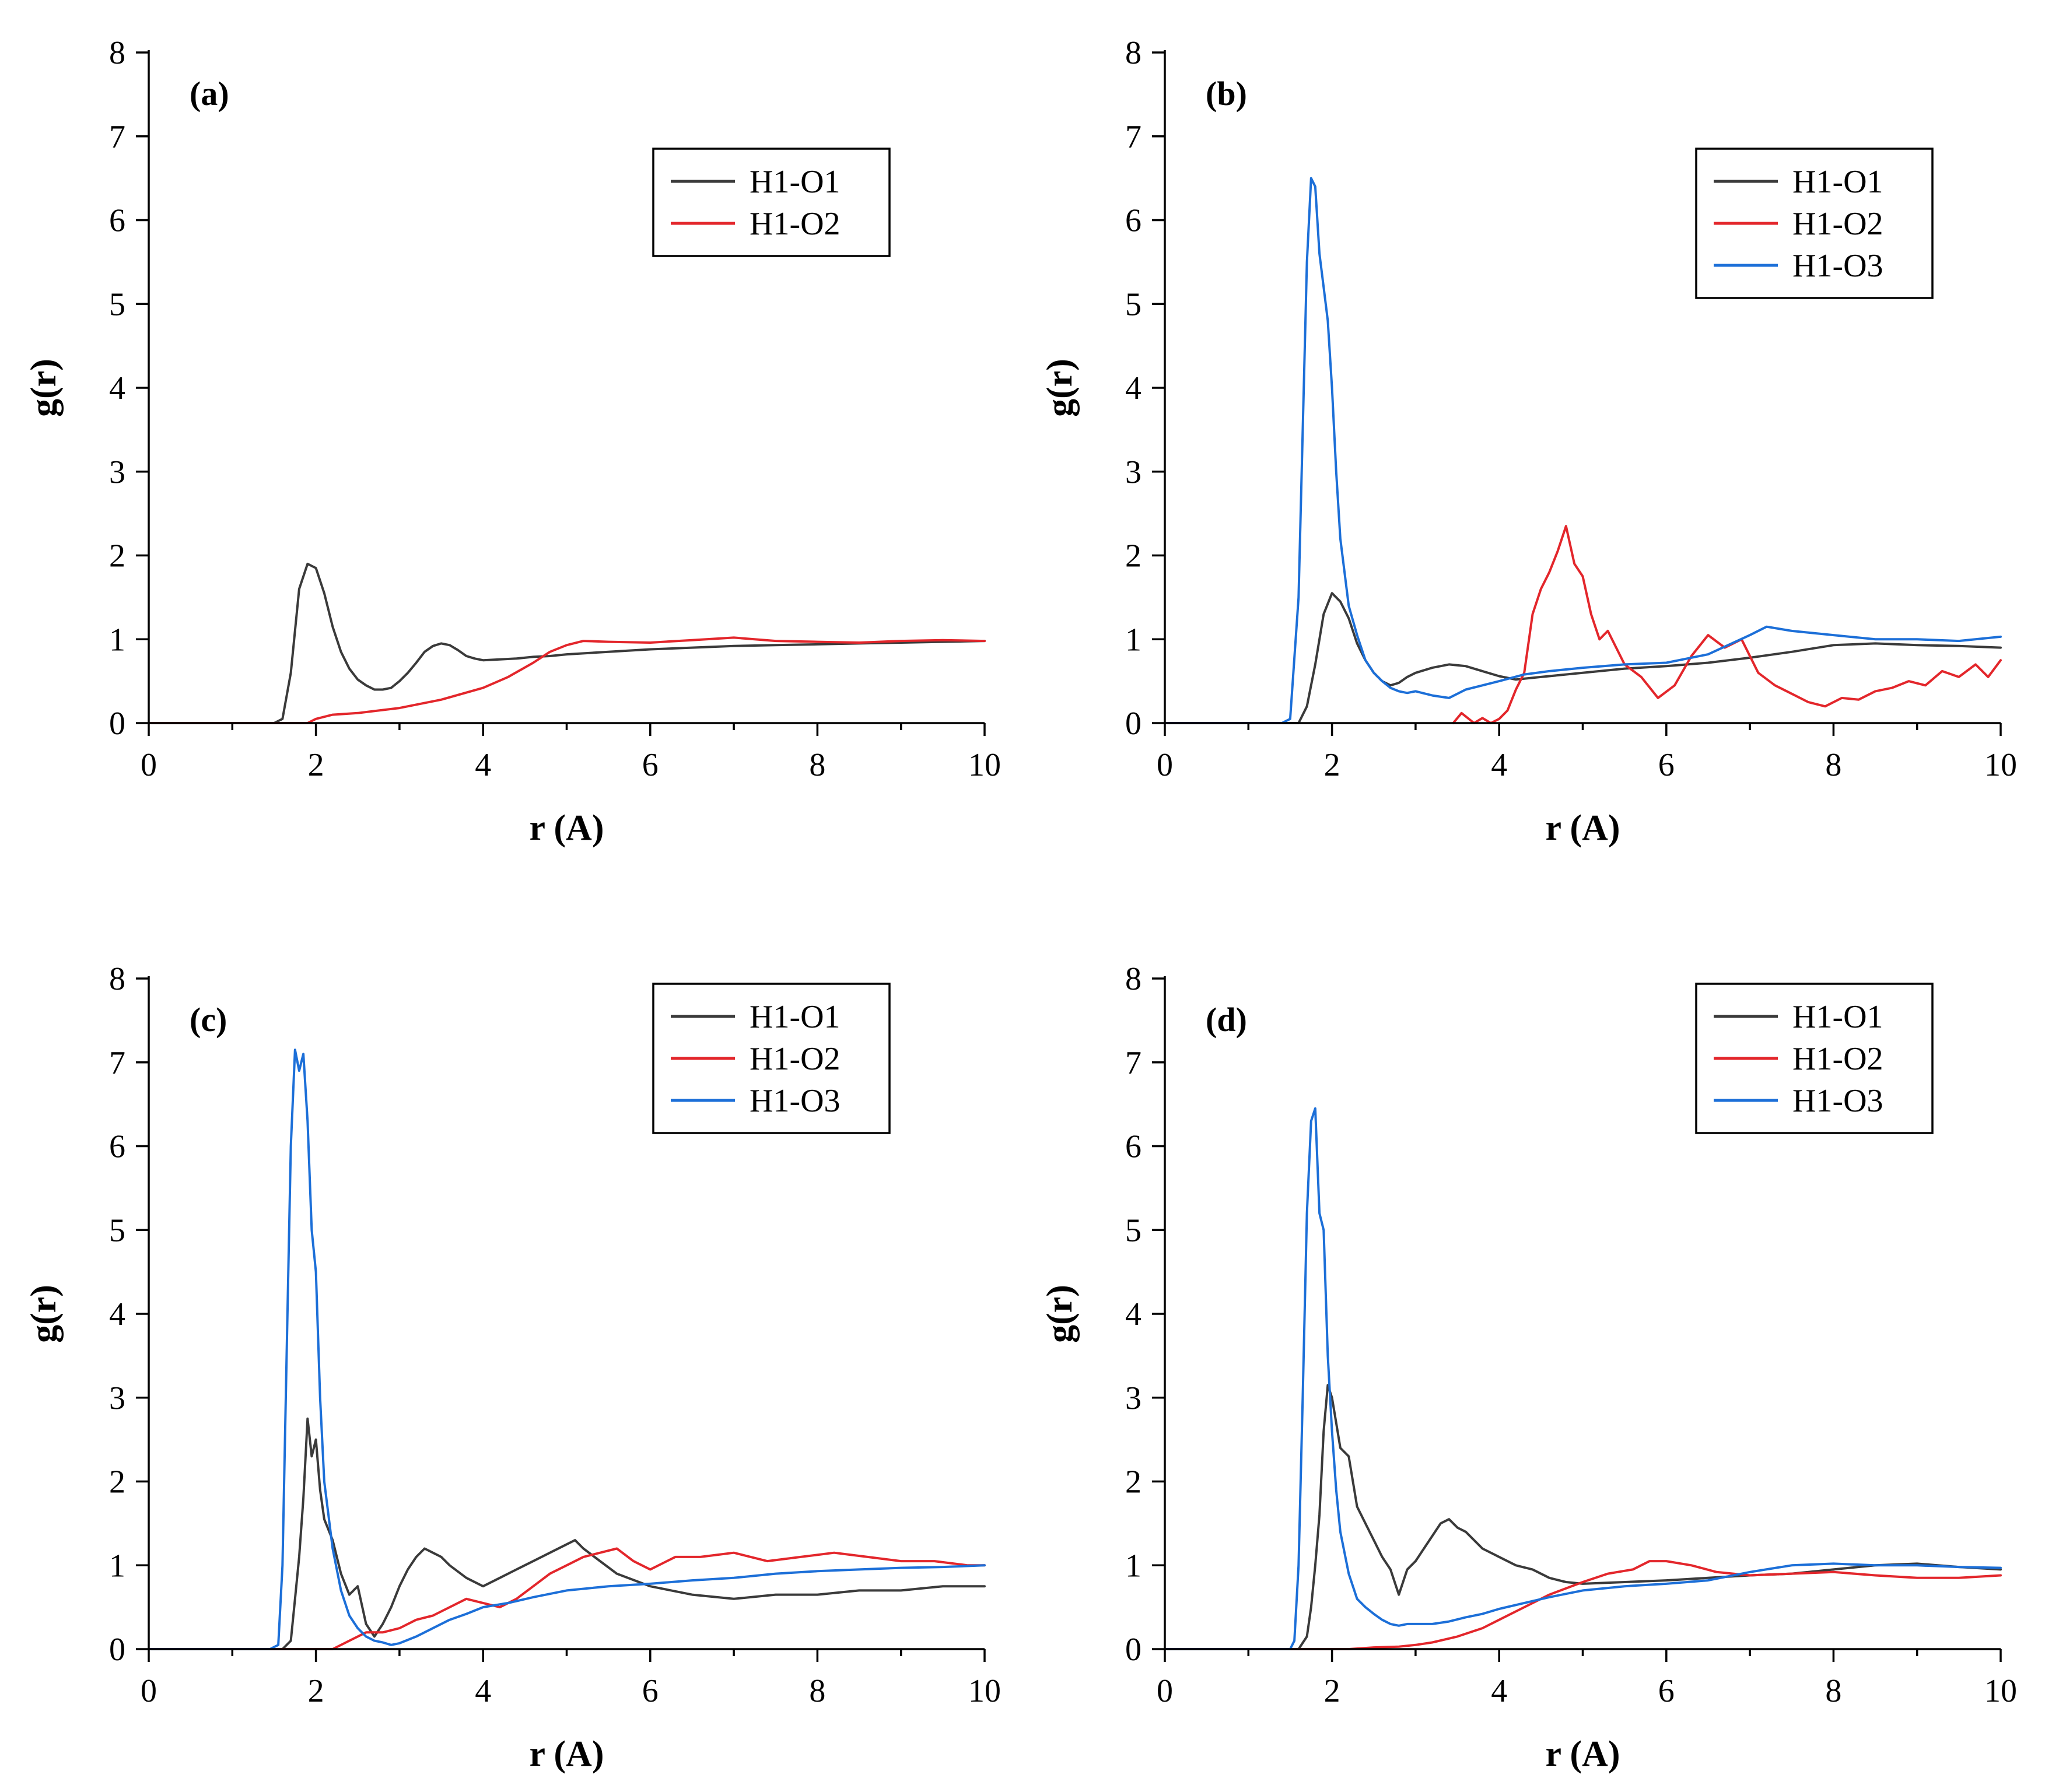 This screenshot has height=1792, width=2045. Describe the element at coordinates (208, 1020) in the screenshot. I see `panel-label: (c)` at that location.